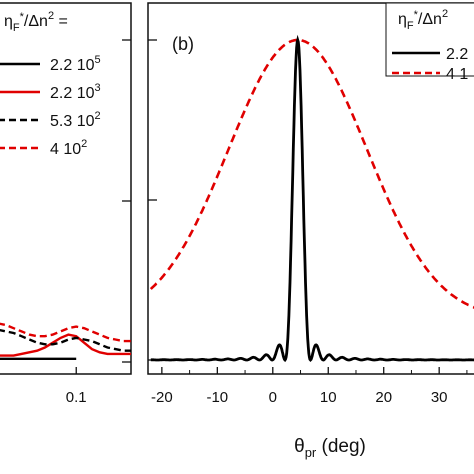 This screenshot has width=474, height=474. What do you see at coordinates (36, 22) in the screenshot?
I see `panel-a-legend-title: ηF*/Δn2 =` at bounding box center [36, 22].